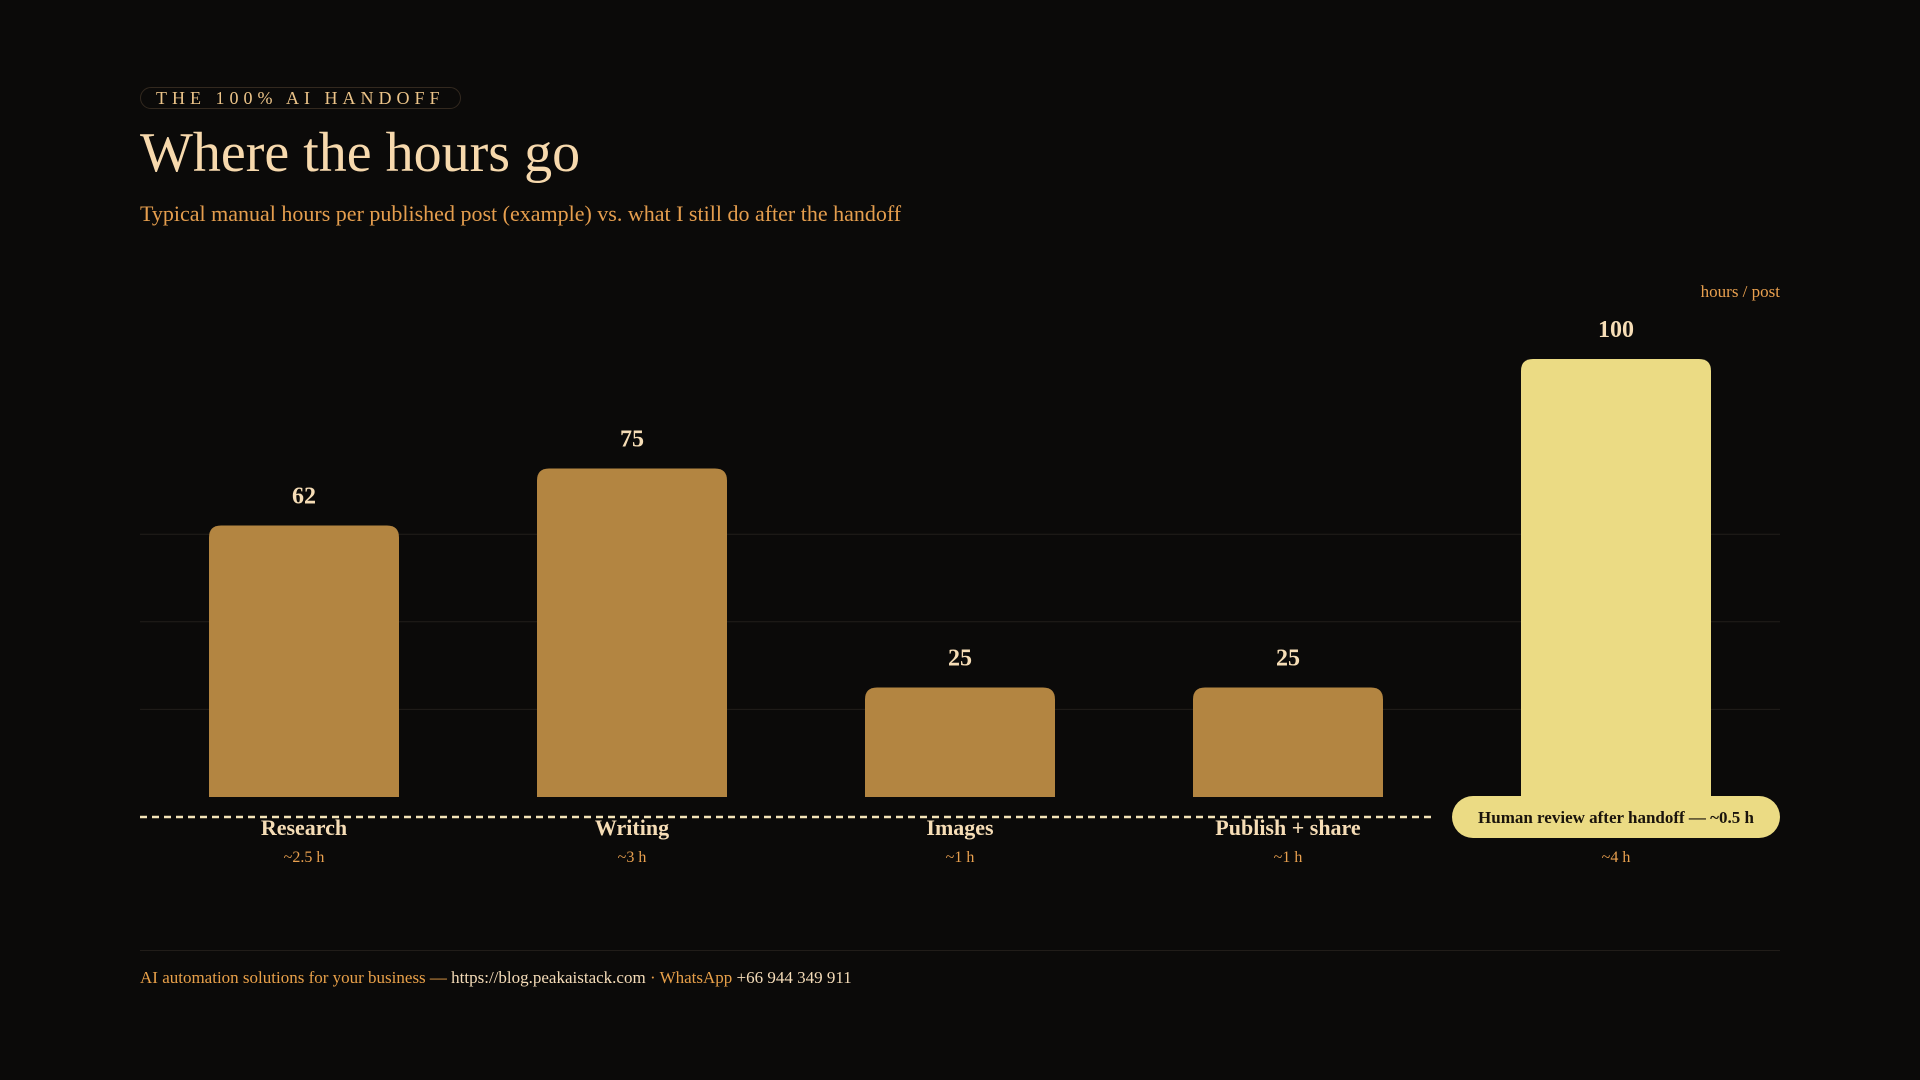  Describe the element at coordinates (960, 950) in the screenshot. I see `footer-divider` at that location.